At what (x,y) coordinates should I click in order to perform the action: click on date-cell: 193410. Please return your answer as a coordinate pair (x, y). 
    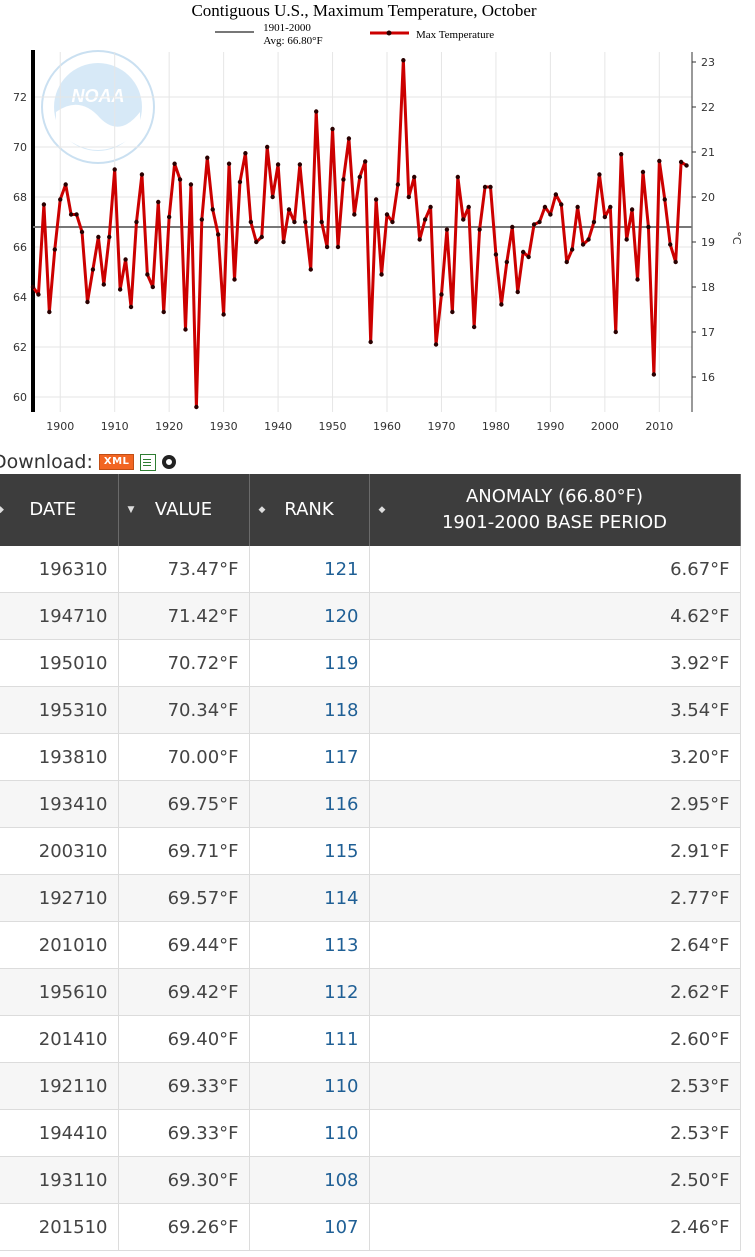
    Looking at the image, I should click on (59, 804).